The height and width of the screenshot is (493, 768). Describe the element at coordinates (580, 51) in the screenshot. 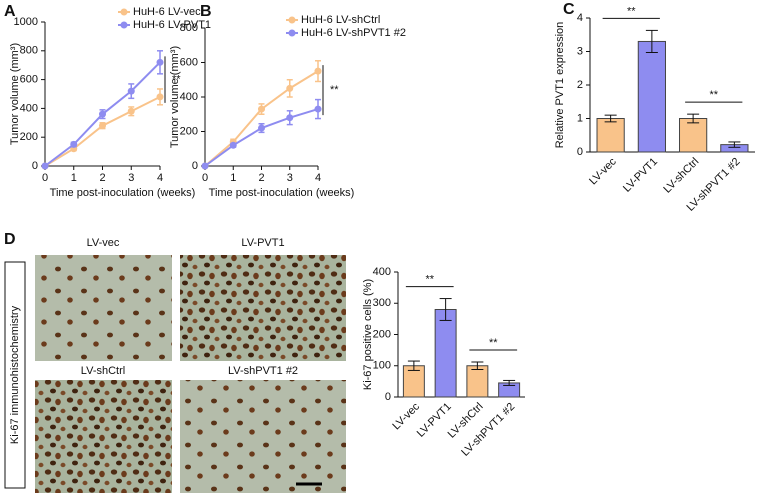

I see `y-tick-label: 3` at that location.